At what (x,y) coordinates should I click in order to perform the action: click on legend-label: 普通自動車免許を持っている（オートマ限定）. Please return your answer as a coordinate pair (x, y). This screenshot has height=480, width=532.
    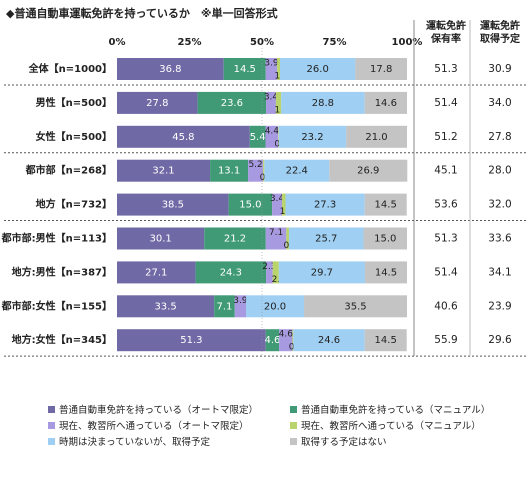
    Looking at the image, I should click on (159, 410).